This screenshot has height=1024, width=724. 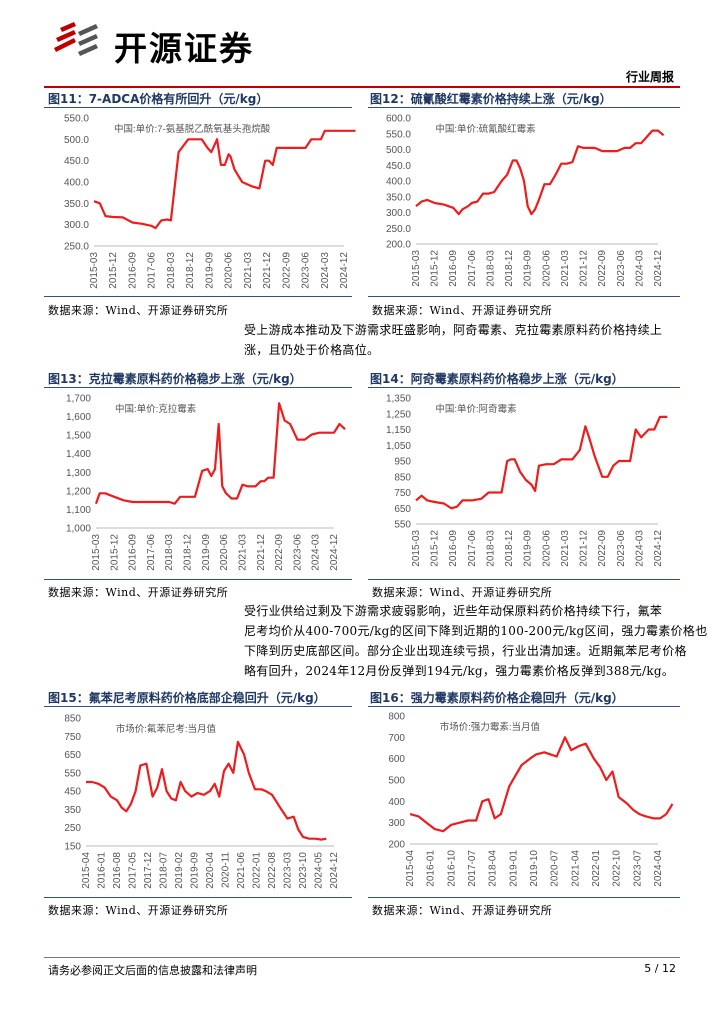 What do you see at coordinates (78, 473) in the screenshot?
I see `y-tick-label: 1,300` at bounding box center [78, 473].